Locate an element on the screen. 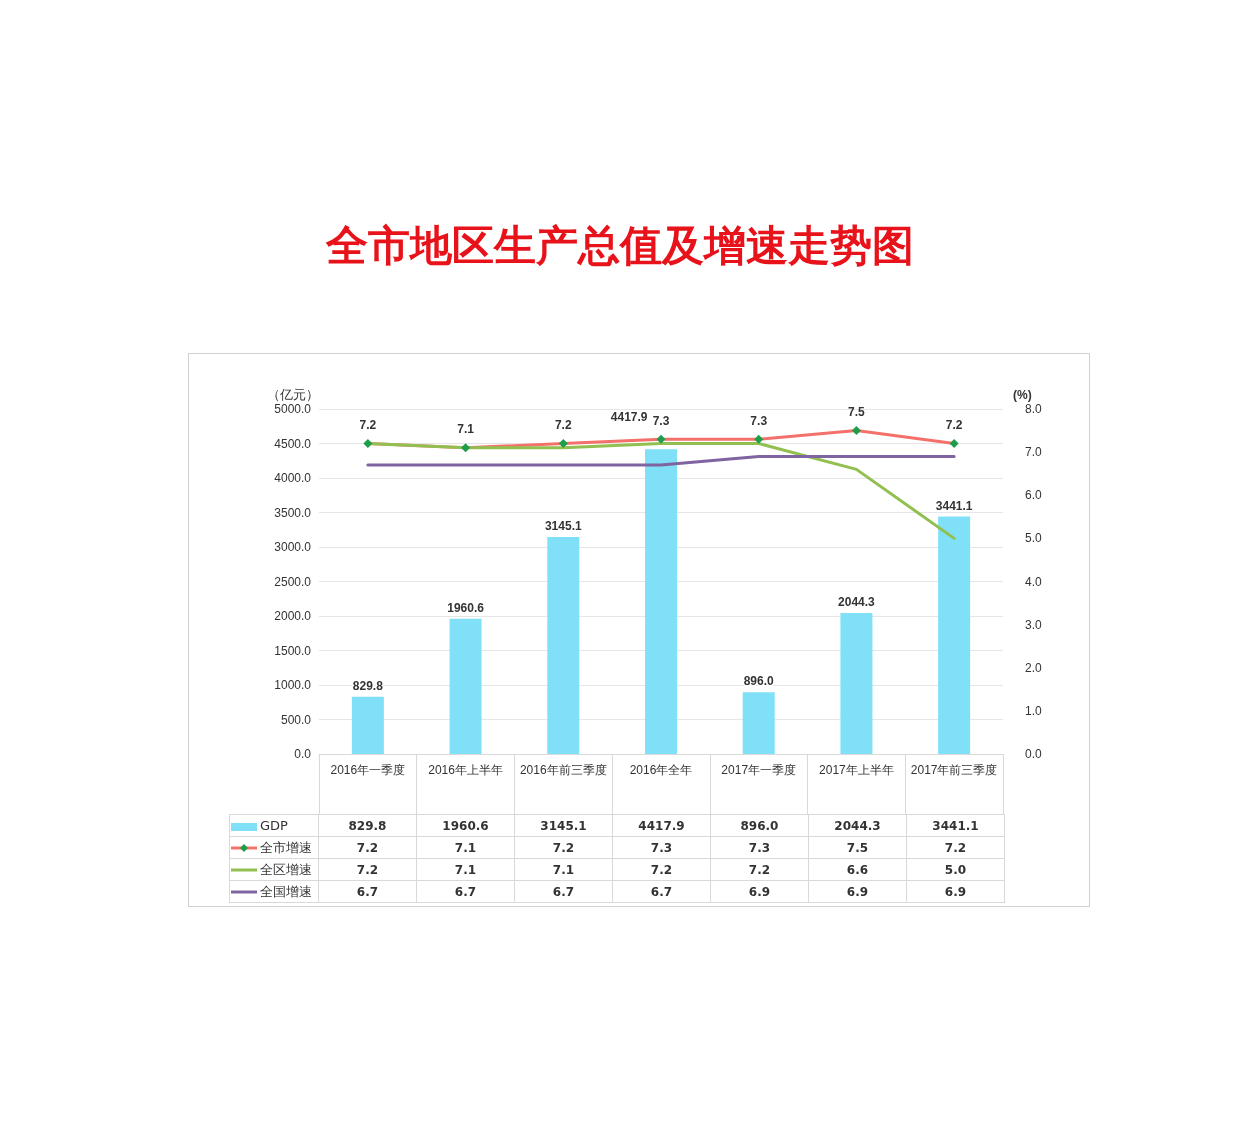 This screenshot has width=1240, height=1122. legend-label: 全国增速 is located at coordinates (286, 891).